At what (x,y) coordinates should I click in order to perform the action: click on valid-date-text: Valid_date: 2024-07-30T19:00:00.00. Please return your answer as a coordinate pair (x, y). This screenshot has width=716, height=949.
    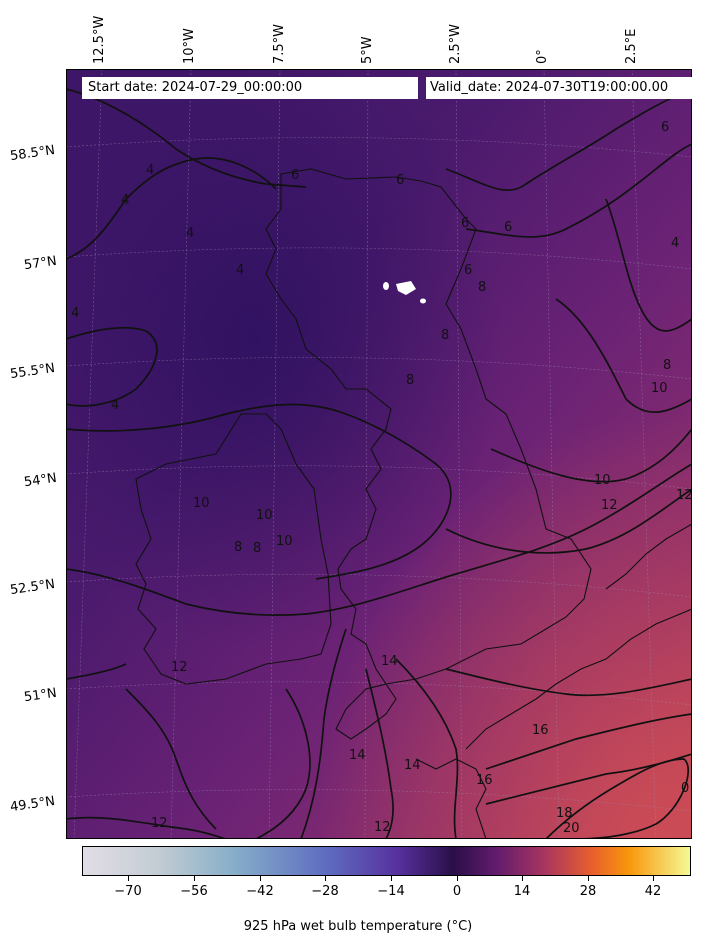
    Looking at the image, I should click on (549, 87).